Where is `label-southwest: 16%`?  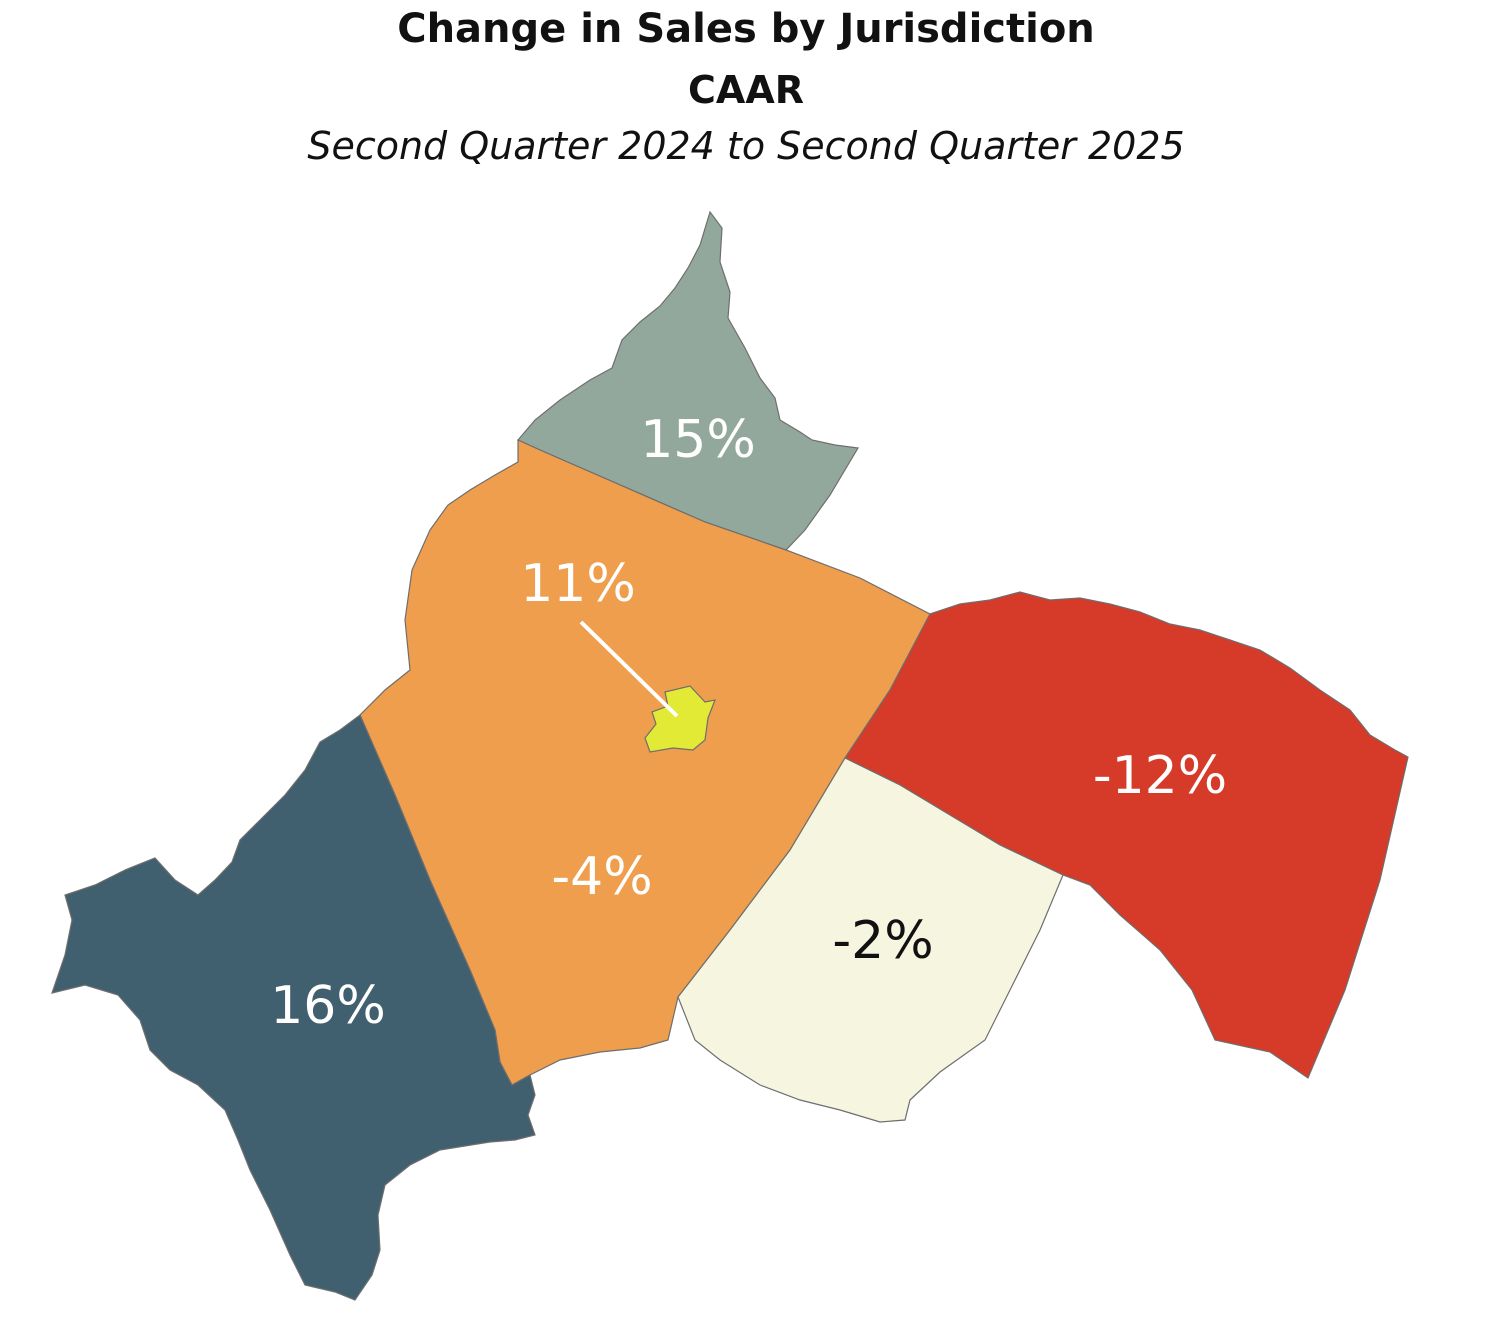 label-southwest: 16% is located at coordinates (328, 1006).